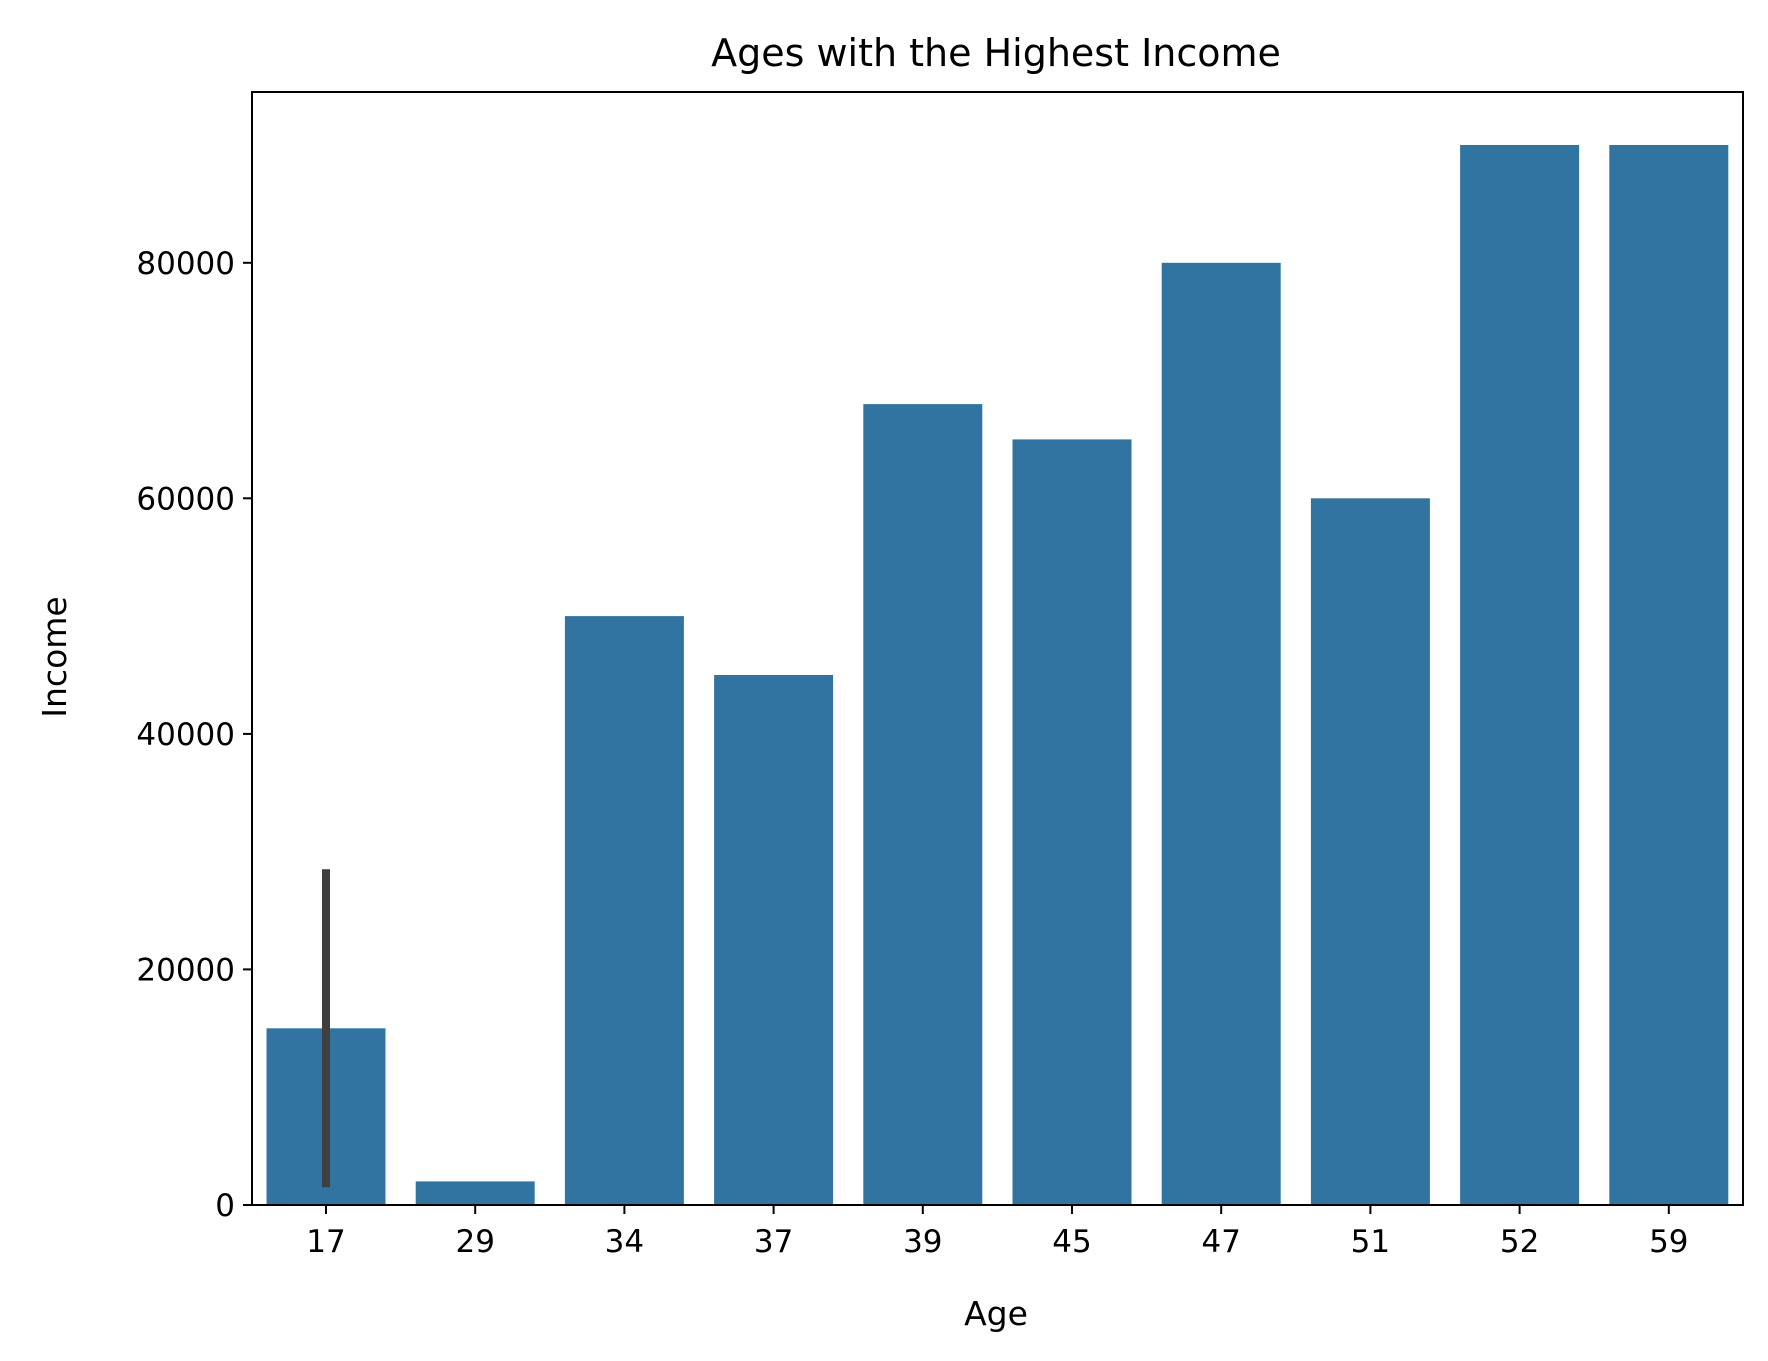 This screenshot has height=1361, width=1768. I want to click on x-tick-label: 59, so click(1668, 1242).